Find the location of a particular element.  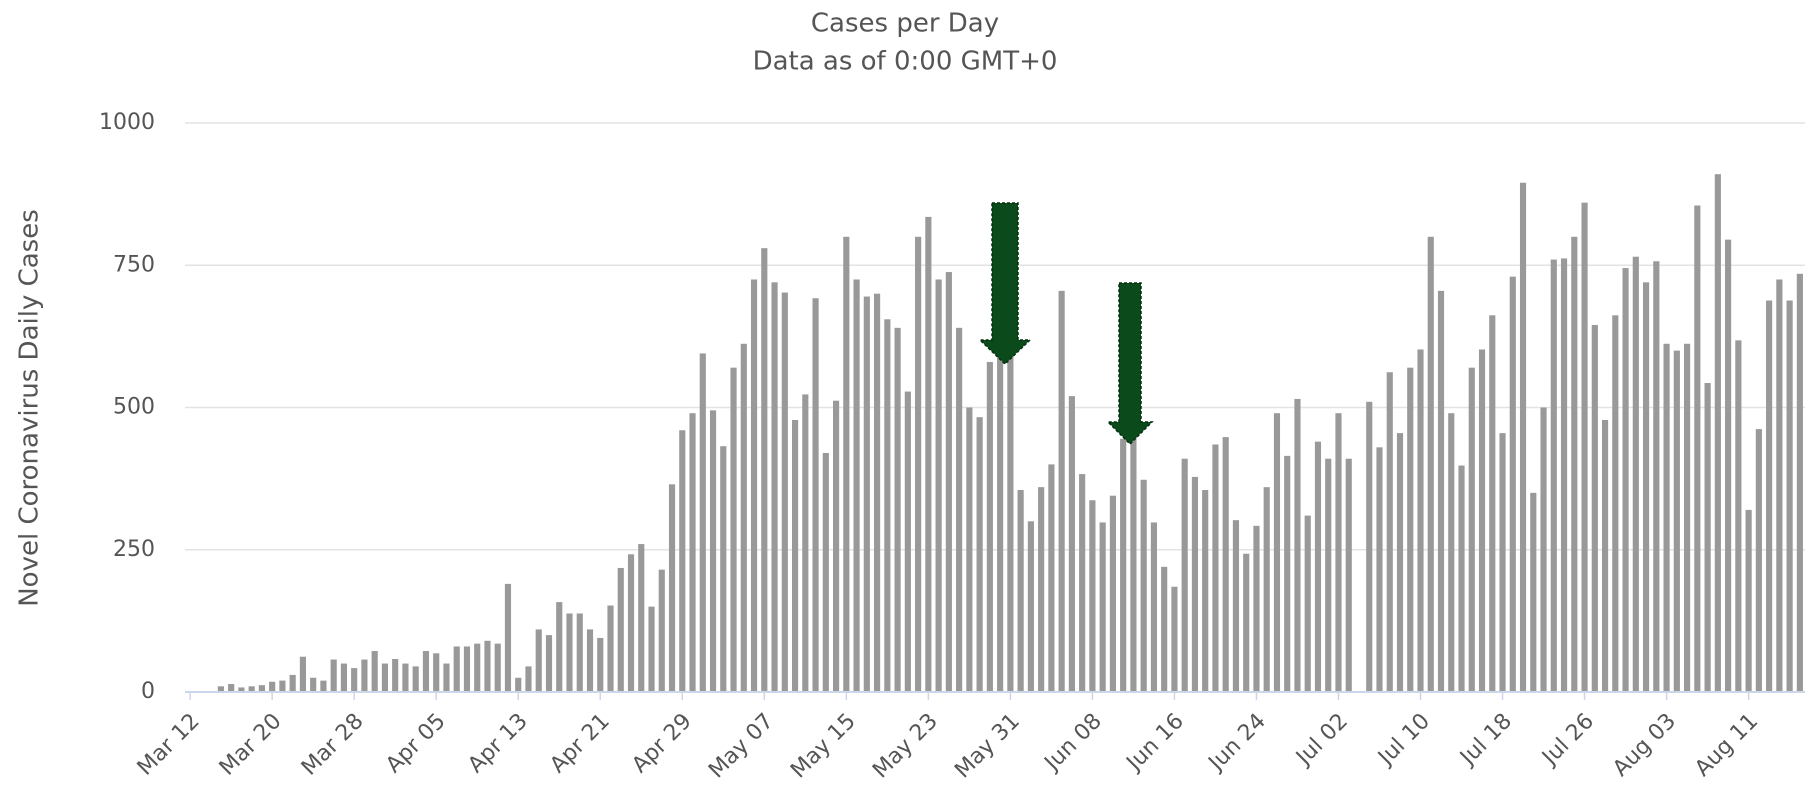

chart-subtitle: Data as of 0:00 GMT+0 is located at coordinates (905, 62).